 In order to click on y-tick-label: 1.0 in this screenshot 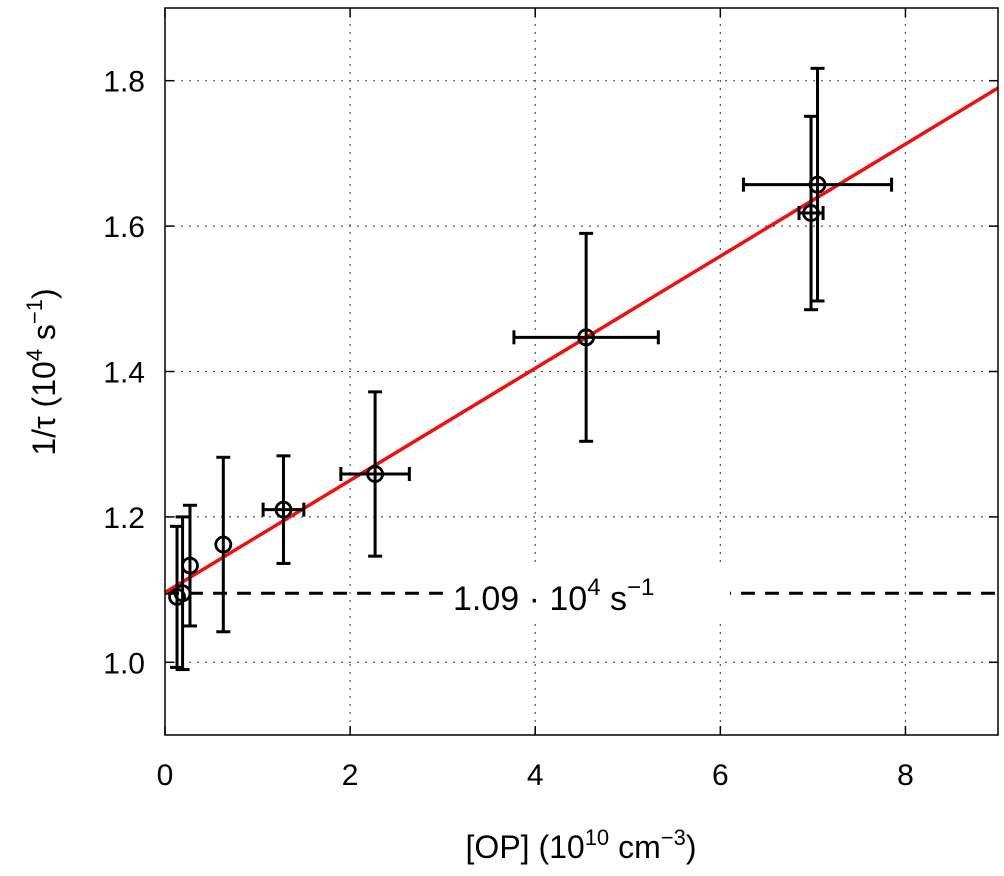, I will do `click(124, 663)`.